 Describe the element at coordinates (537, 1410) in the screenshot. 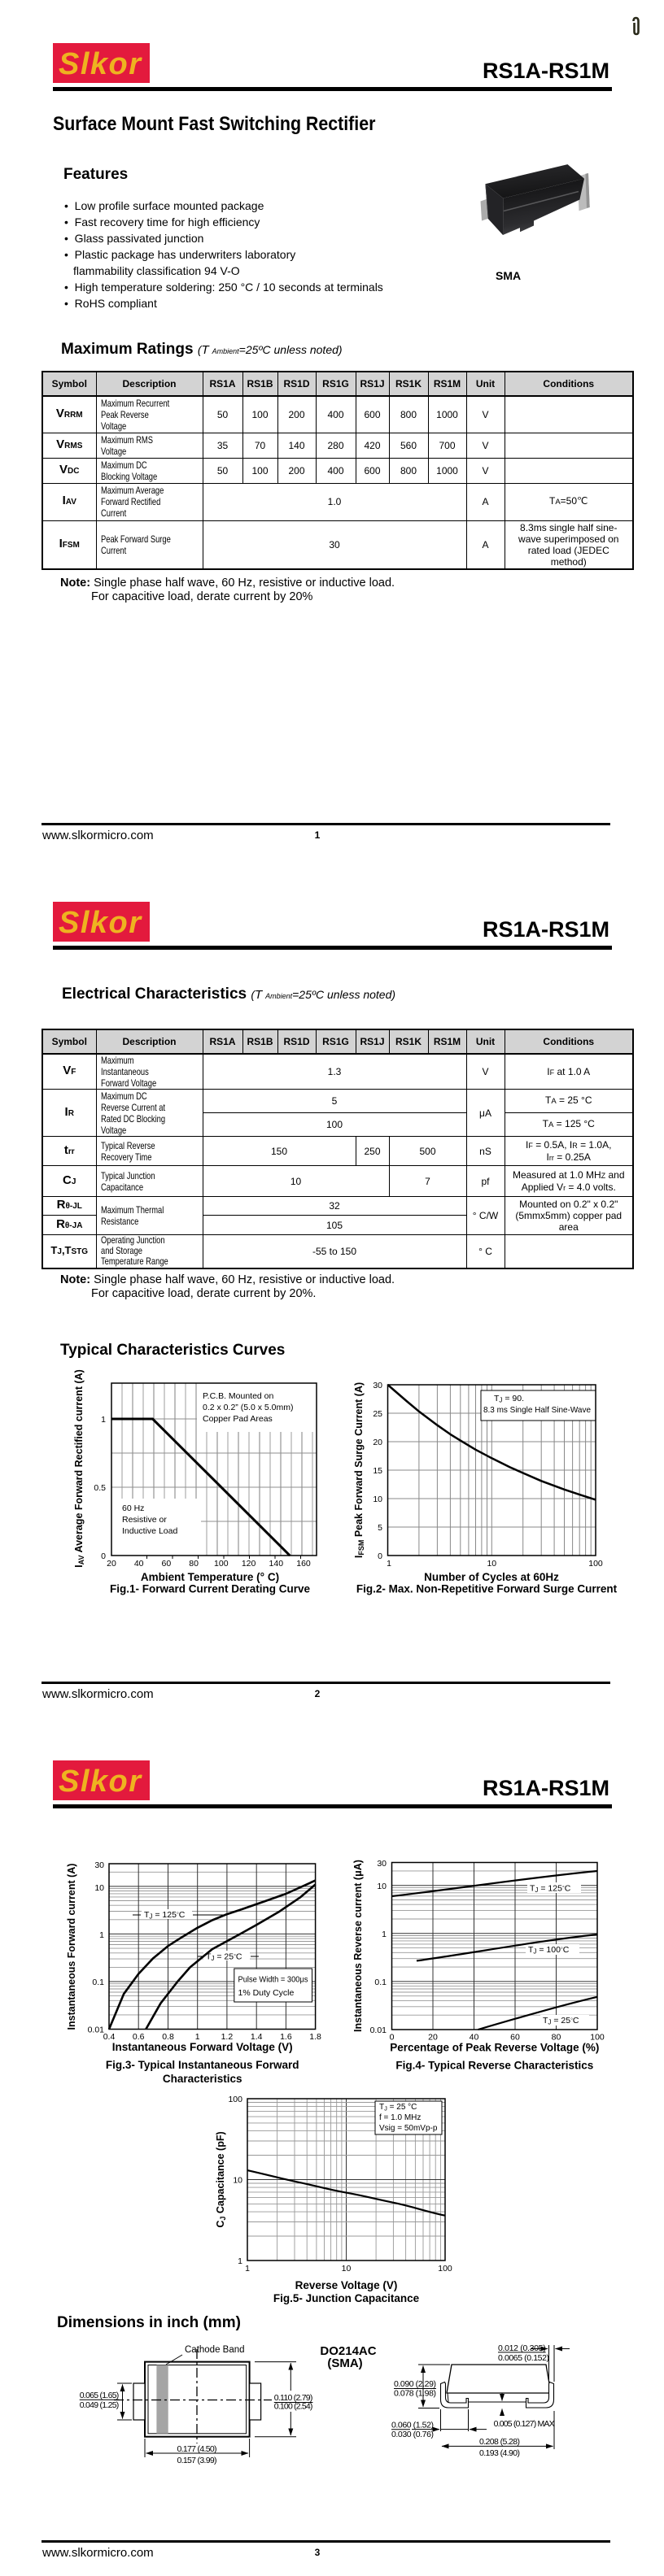

I see `svg-text: 8.3 ms Single Half Sine-Wave` at that location.